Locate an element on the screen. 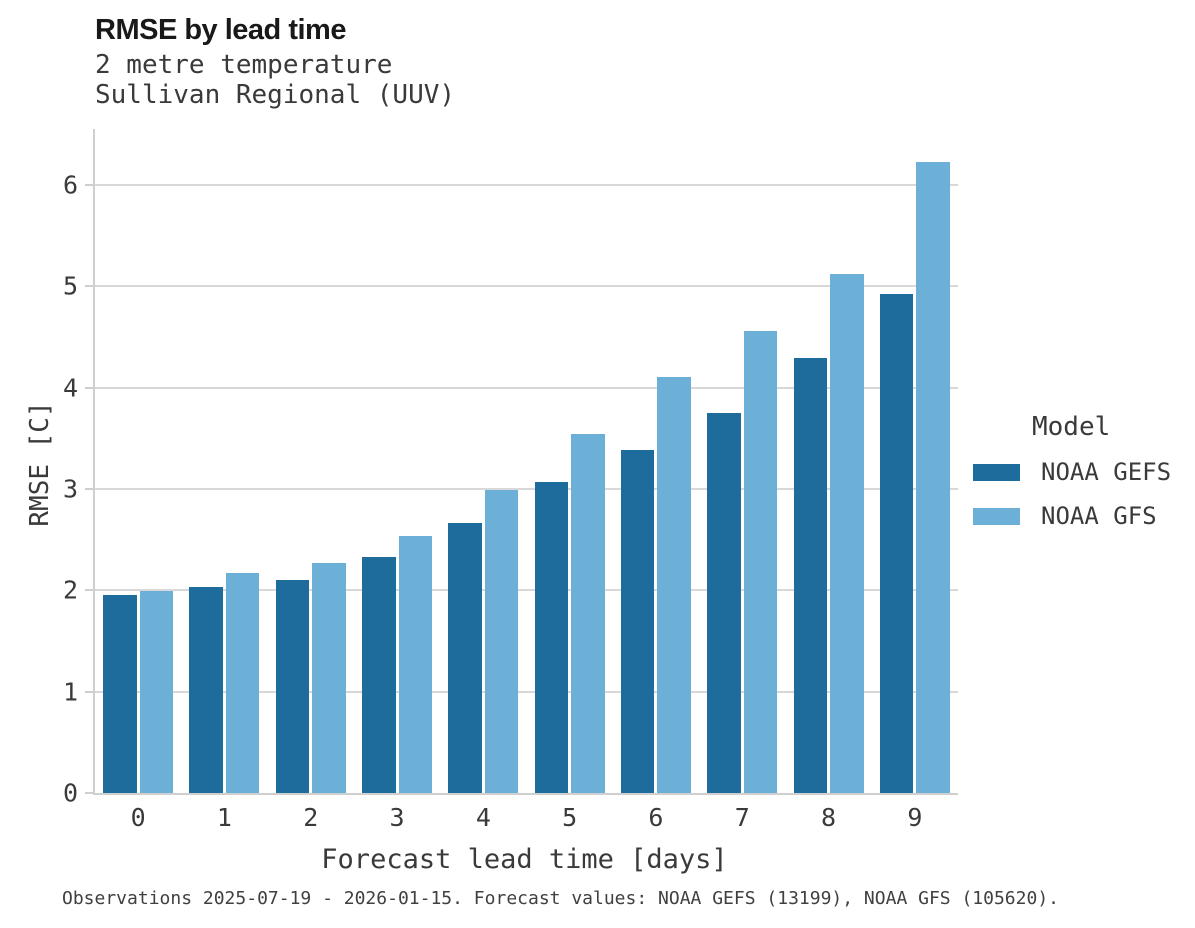  chart-subtitle-line2: Sullivan Regional (UUV) is located at coordinates (275, 95).